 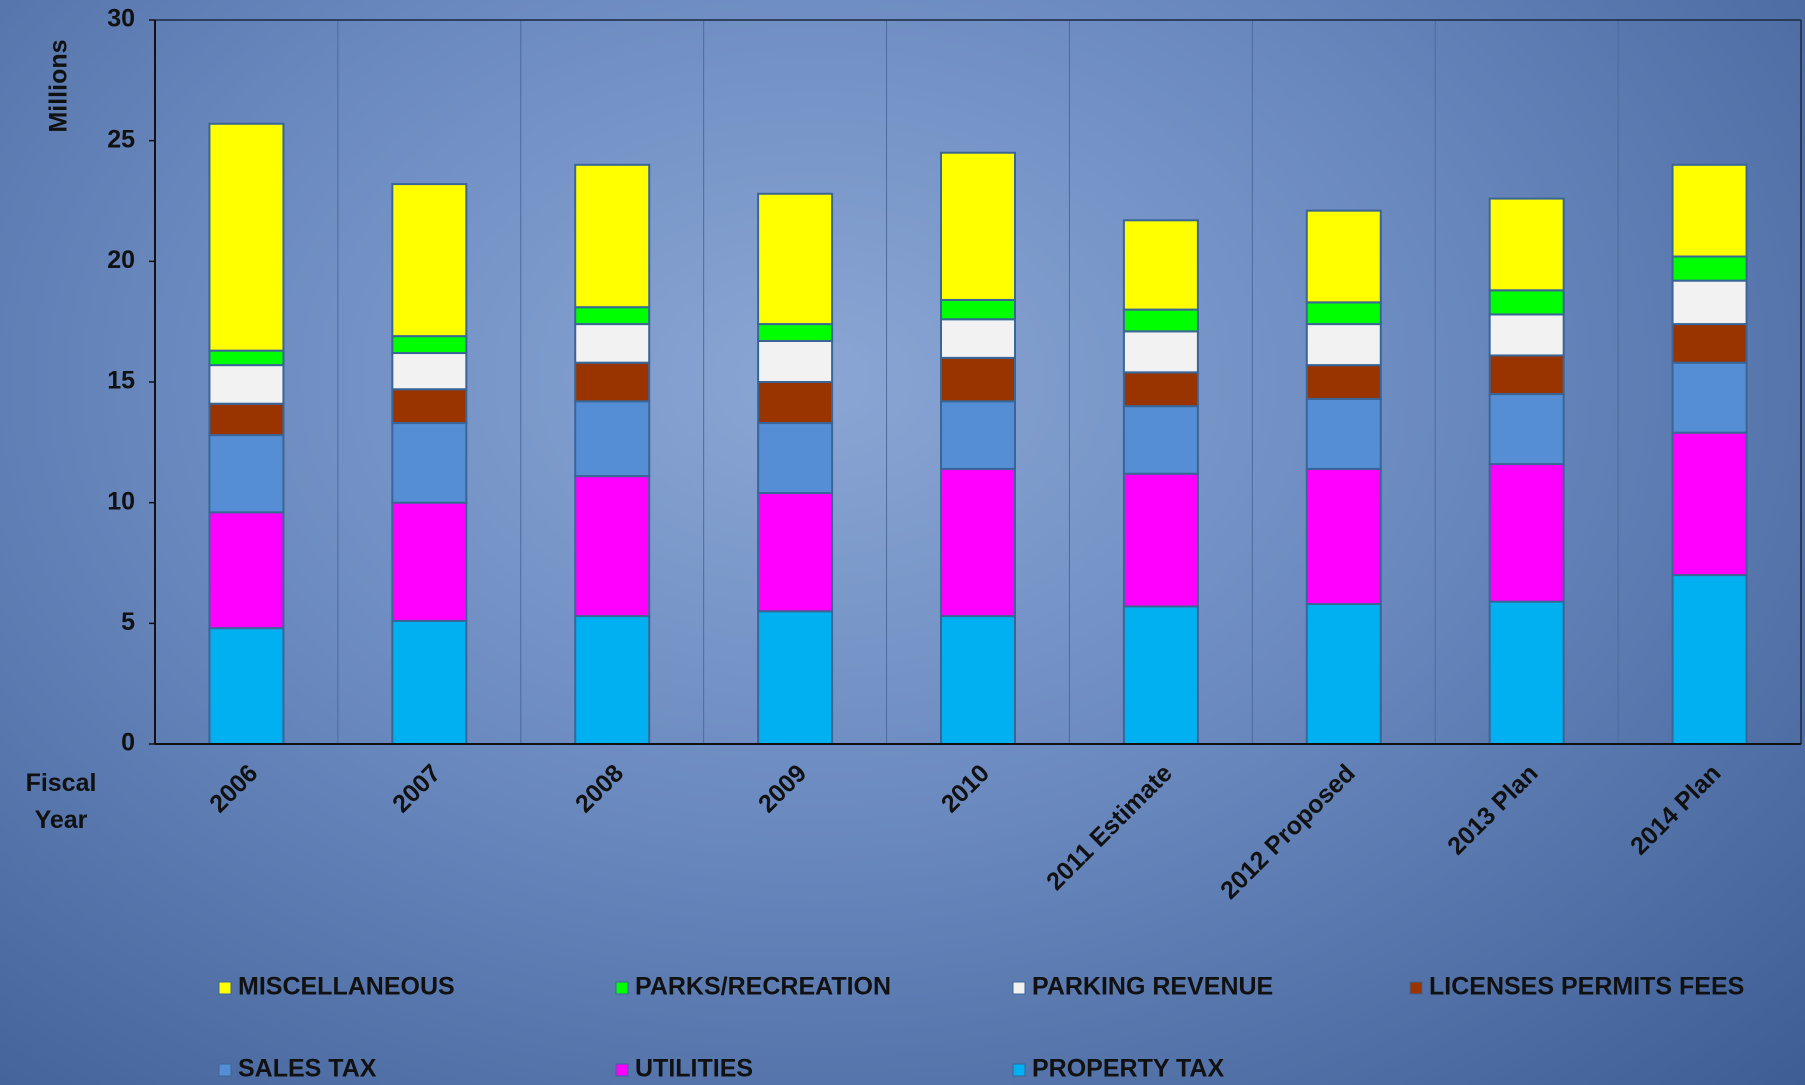 I want to click on x-tick-label: 2007, so click(x=416, y=788).